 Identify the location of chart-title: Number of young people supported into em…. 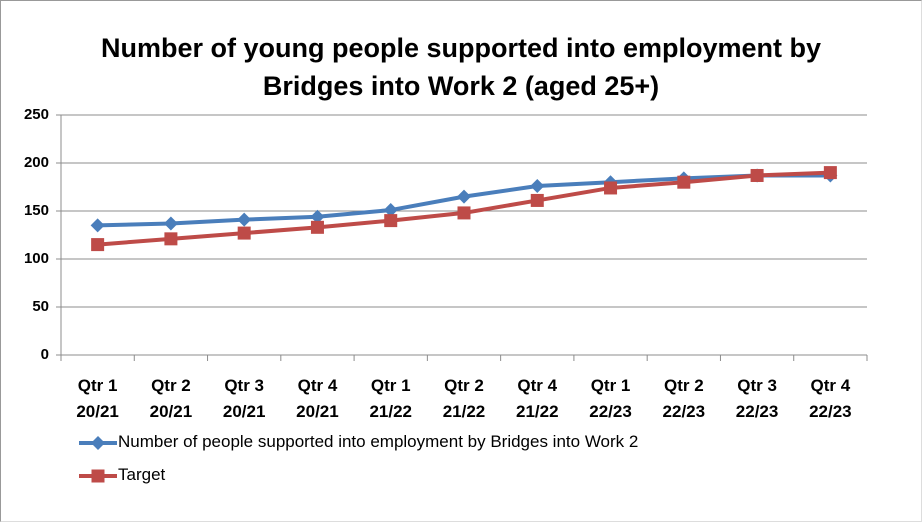
(461, 67).